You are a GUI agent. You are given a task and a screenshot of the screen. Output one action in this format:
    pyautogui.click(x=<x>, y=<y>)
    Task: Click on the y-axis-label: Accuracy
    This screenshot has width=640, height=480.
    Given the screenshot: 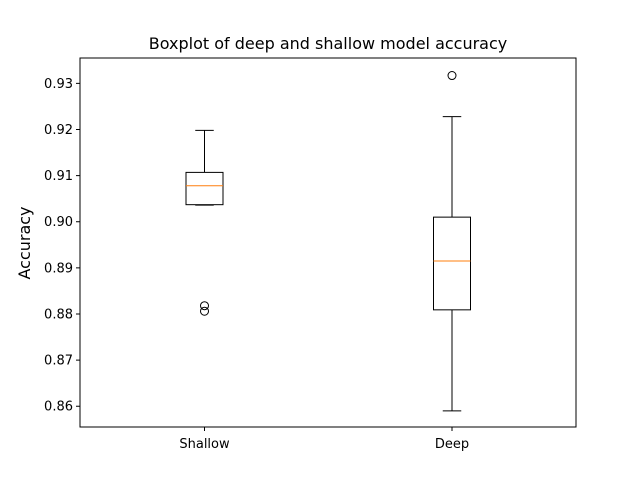 What is the action you would take?
    pyautogui.click(x=24, y=242)
    